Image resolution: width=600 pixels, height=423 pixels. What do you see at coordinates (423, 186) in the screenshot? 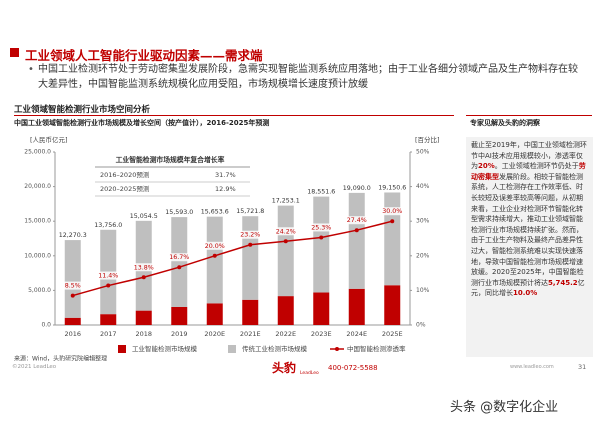
I see `y2-tick-label: 40%` at bounding box center [423, 186].